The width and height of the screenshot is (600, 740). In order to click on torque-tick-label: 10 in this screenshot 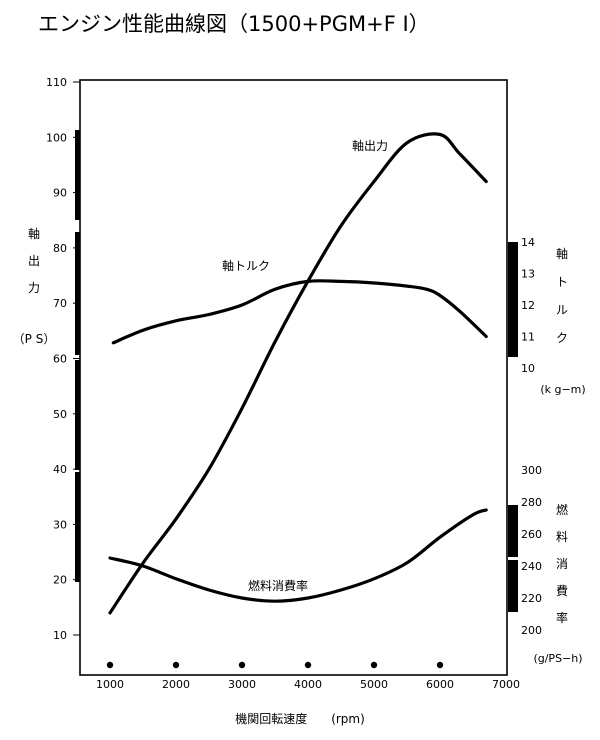, I will do `click(528, 368)`.